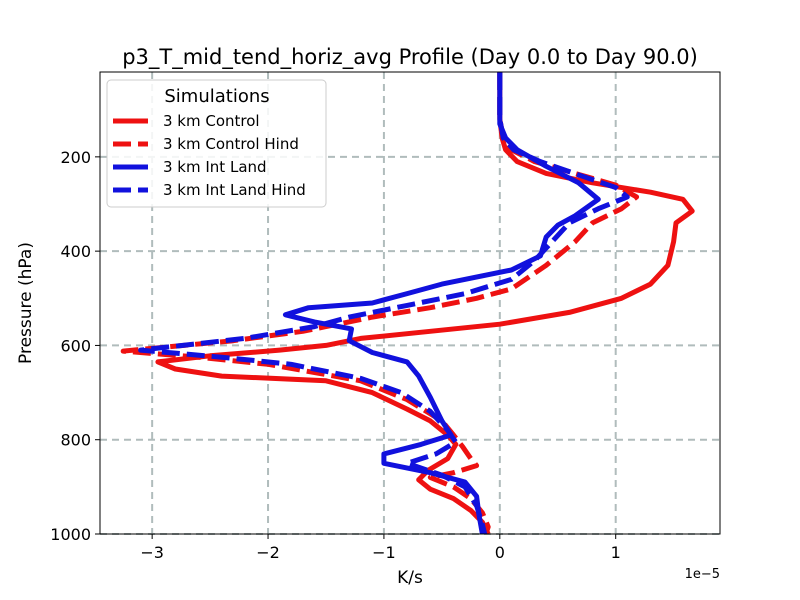 The image size is (800, 600). I want to click on legend-label-4: 3 km Int Land Hind, so click(234, 190).